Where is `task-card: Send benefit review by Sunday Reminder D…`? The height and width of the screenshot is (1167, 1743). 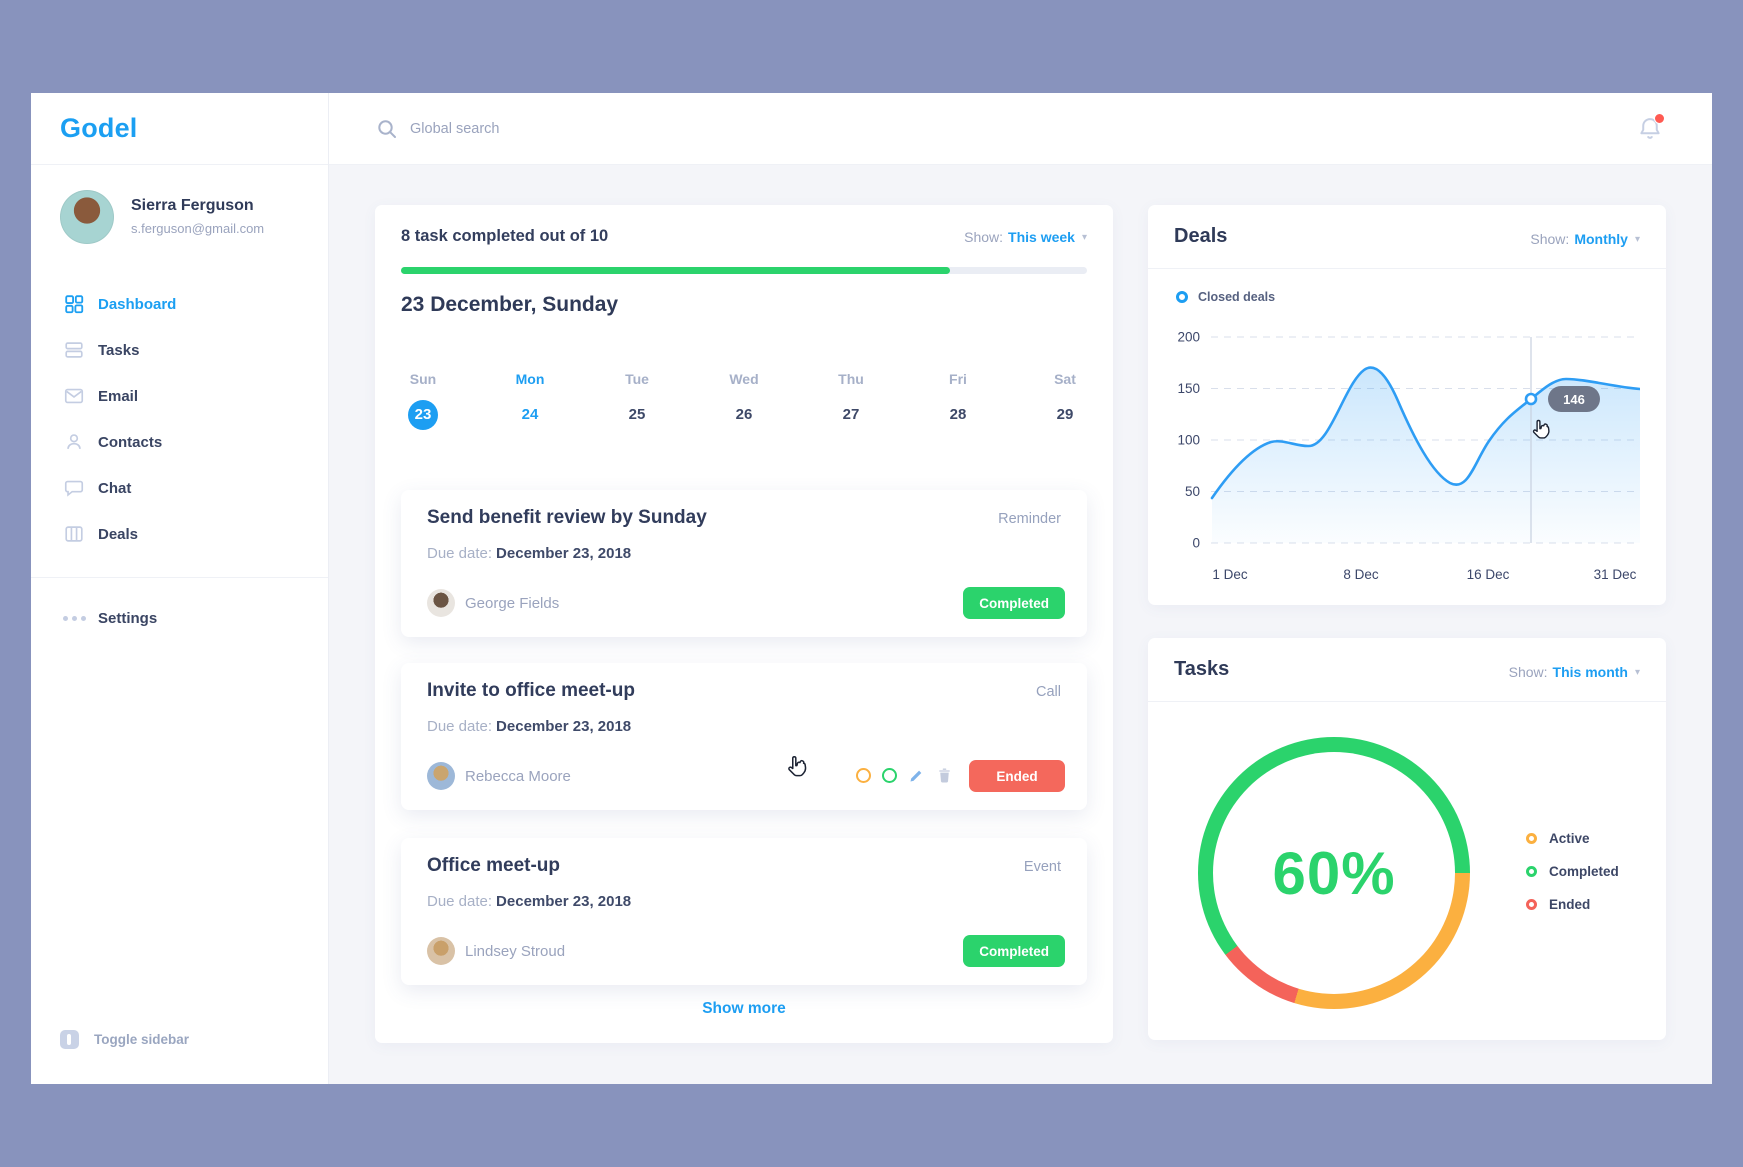
task-card: Send benefit review by Sunday Reminder D… is located at coordinates (744, 563).